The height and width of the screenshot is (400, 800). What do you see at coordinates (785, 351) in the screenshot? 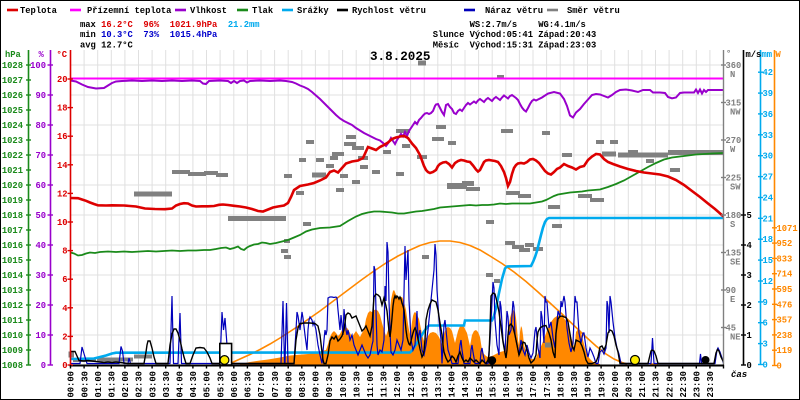
I see `svg-text: 119` at bounding box center [785, 351].